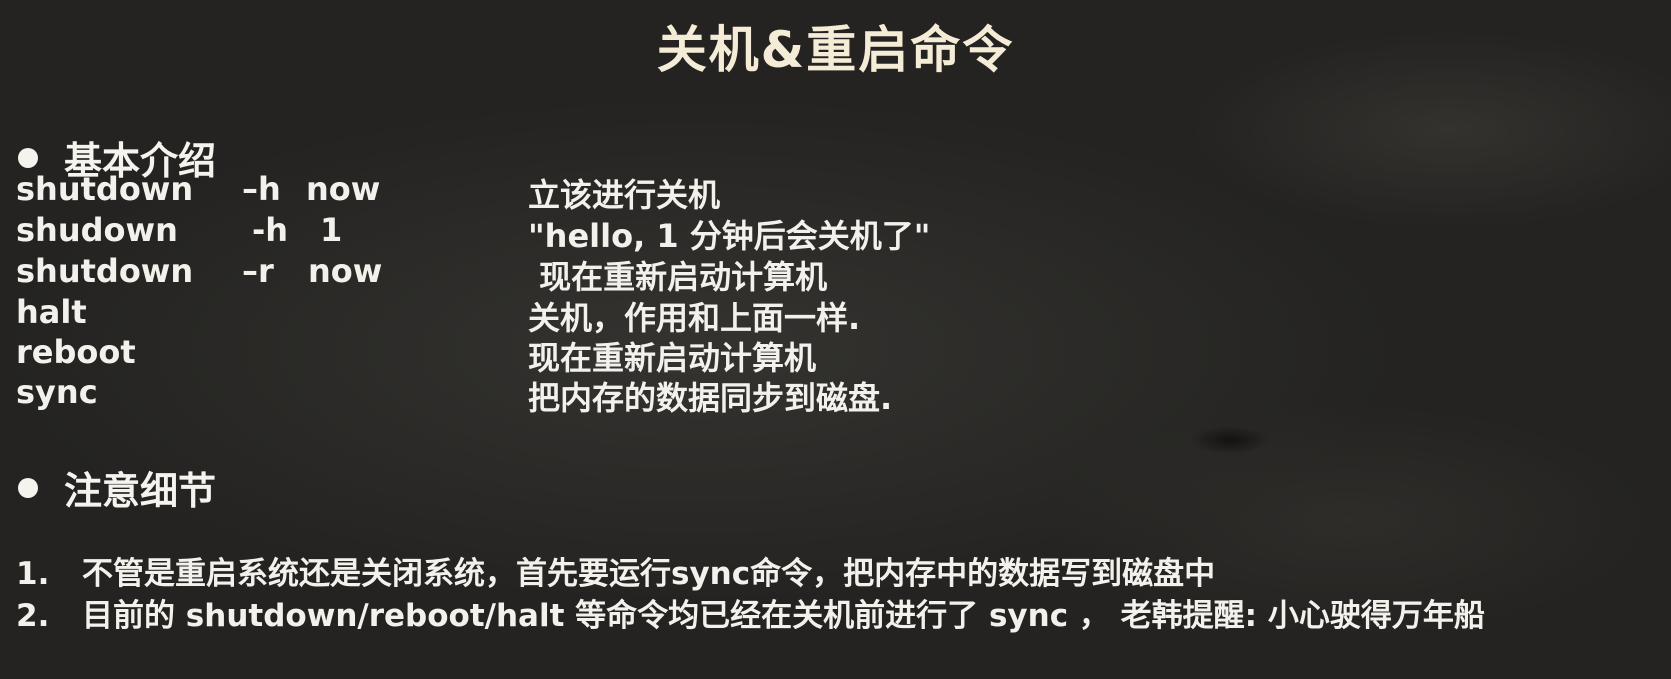 This screenshot has height=679, width=1671. Describe the element at coordinates (261, 189) in the screenshot. I see `command-option: –h` at that location.